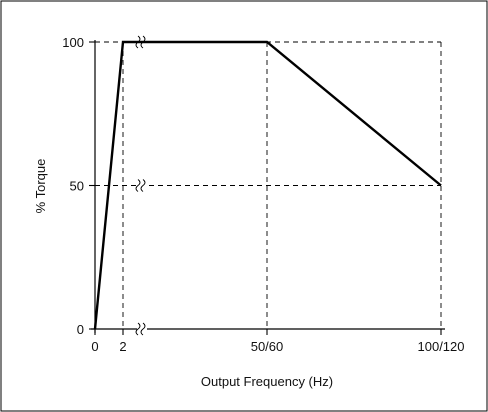  Describe the element at coordinates (267, 381) in the screenshot. I see `x-axis-label: Output Frequency (Hz)` at that location.